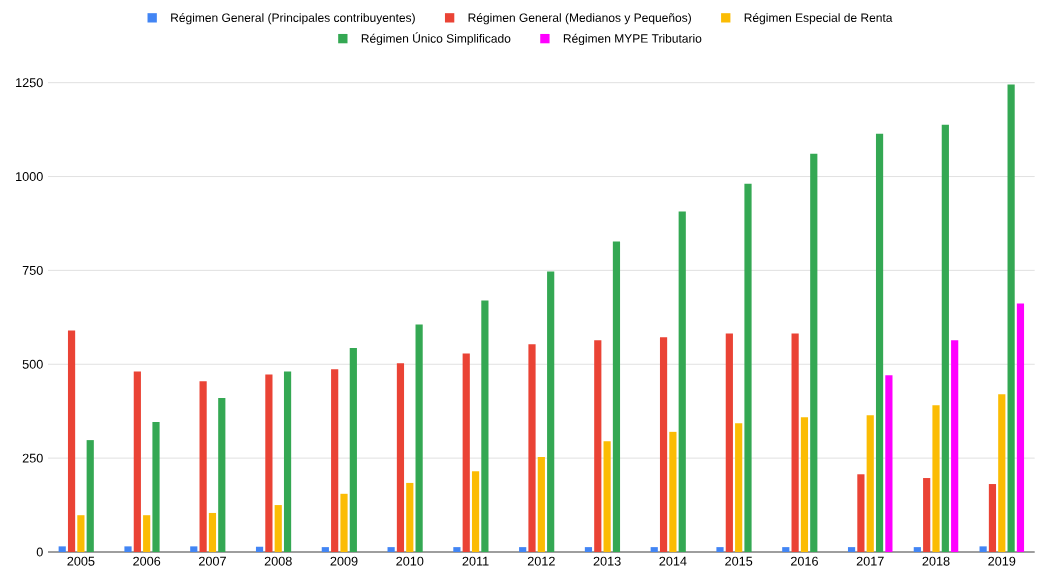  I want to click on y-tick-label: 1000, so click(29, 177).